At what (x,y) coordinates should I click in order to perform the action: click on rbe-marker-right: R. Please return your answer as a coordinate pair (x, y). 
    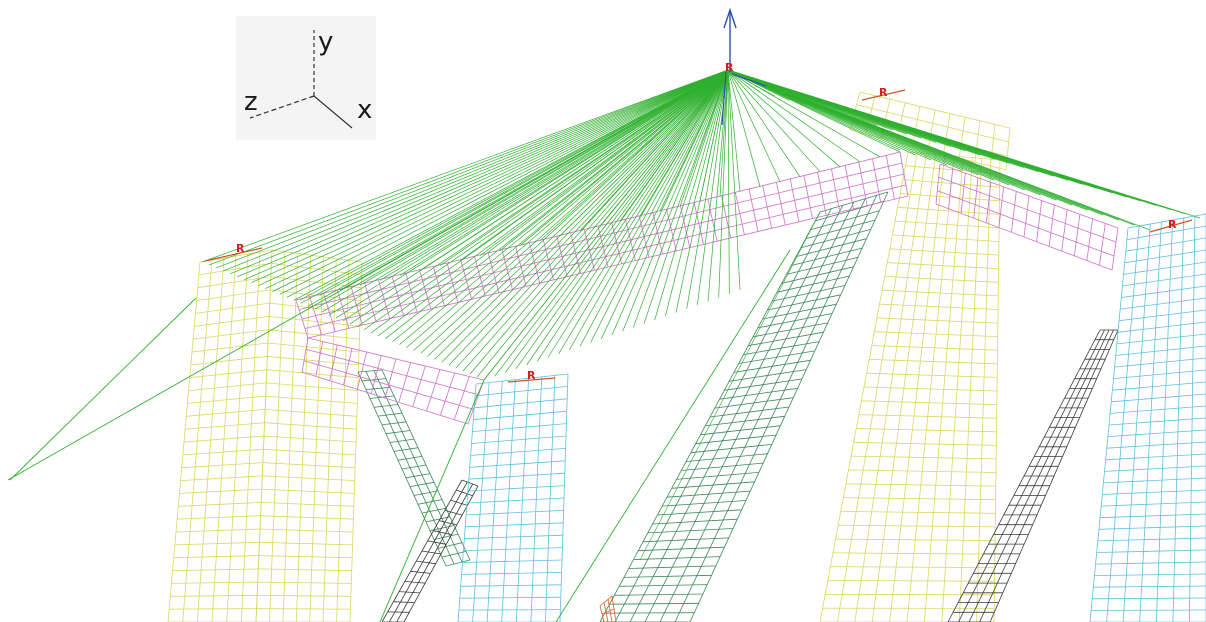
    Looking at the image, I should click on (1171, 225).